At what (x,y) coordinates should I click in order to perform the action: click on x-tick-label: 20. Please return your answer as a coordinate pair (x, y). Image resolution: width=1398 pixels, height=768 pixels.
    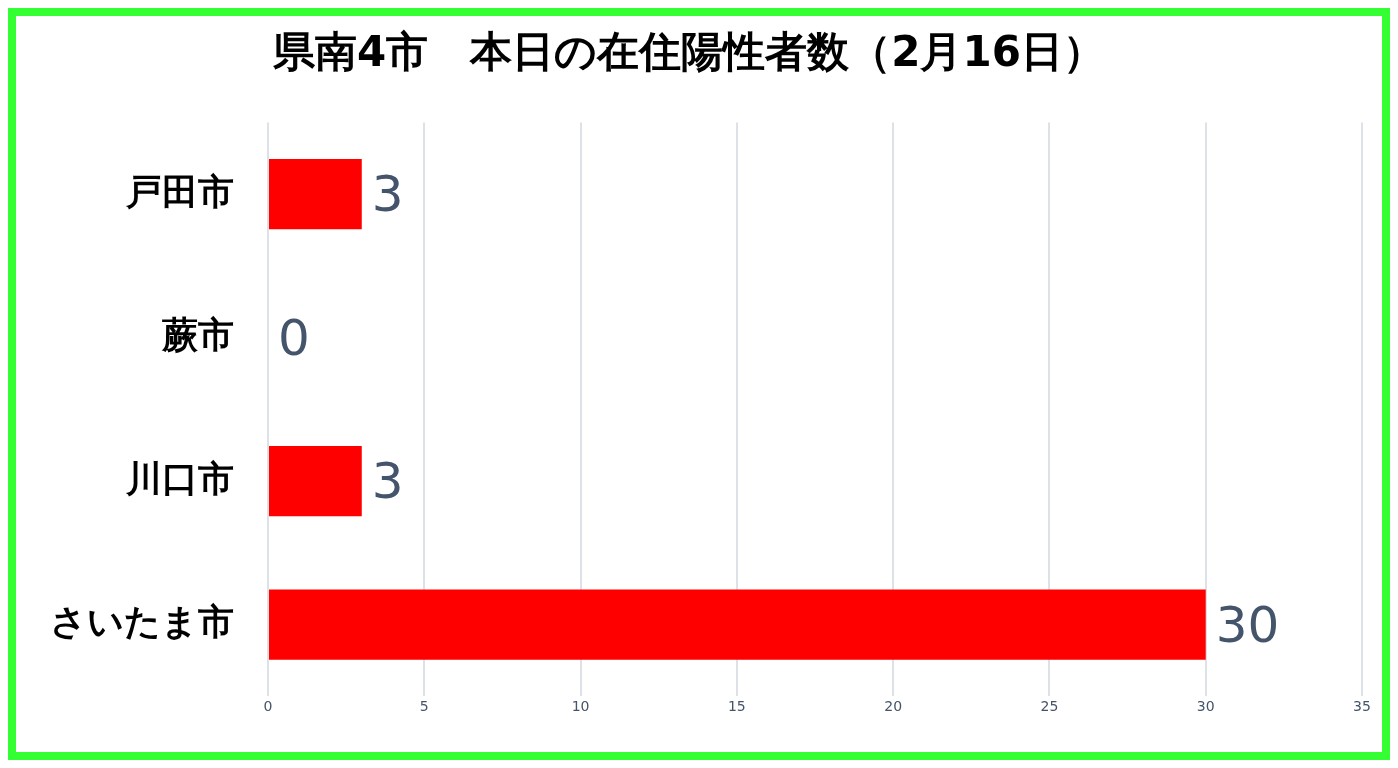
    Looking at the image, I should click on (893, 706).